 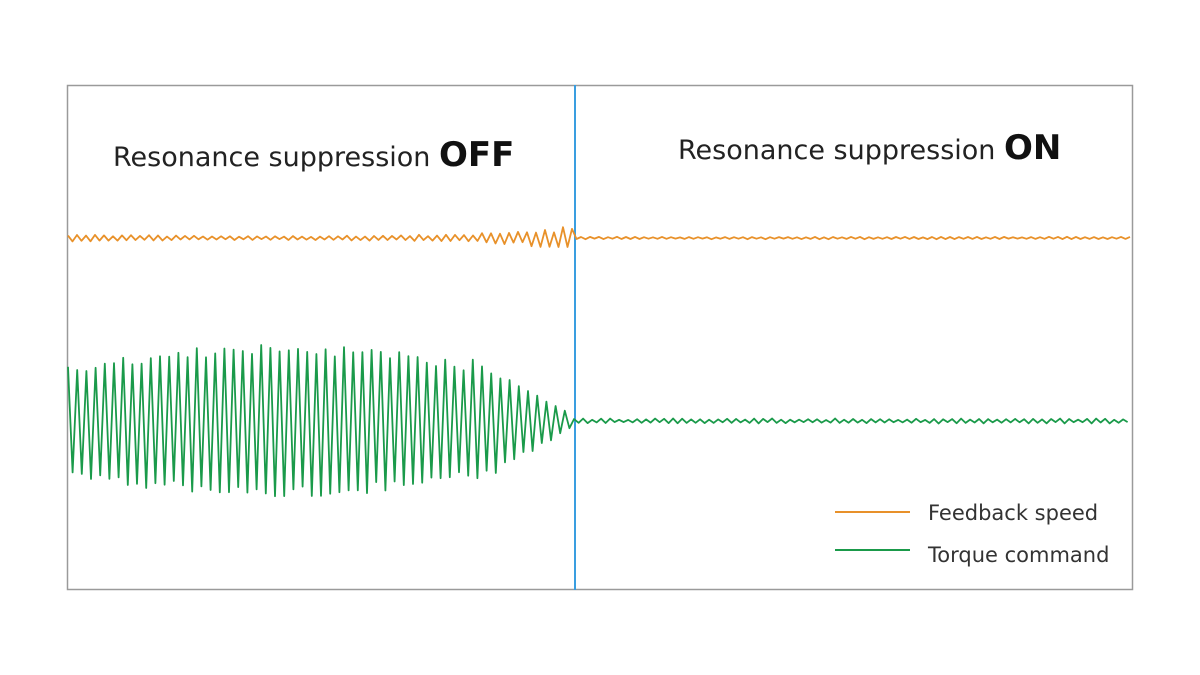 I want to click on panel-title: Resonance suppression OFF, so click(x=313, y=155).